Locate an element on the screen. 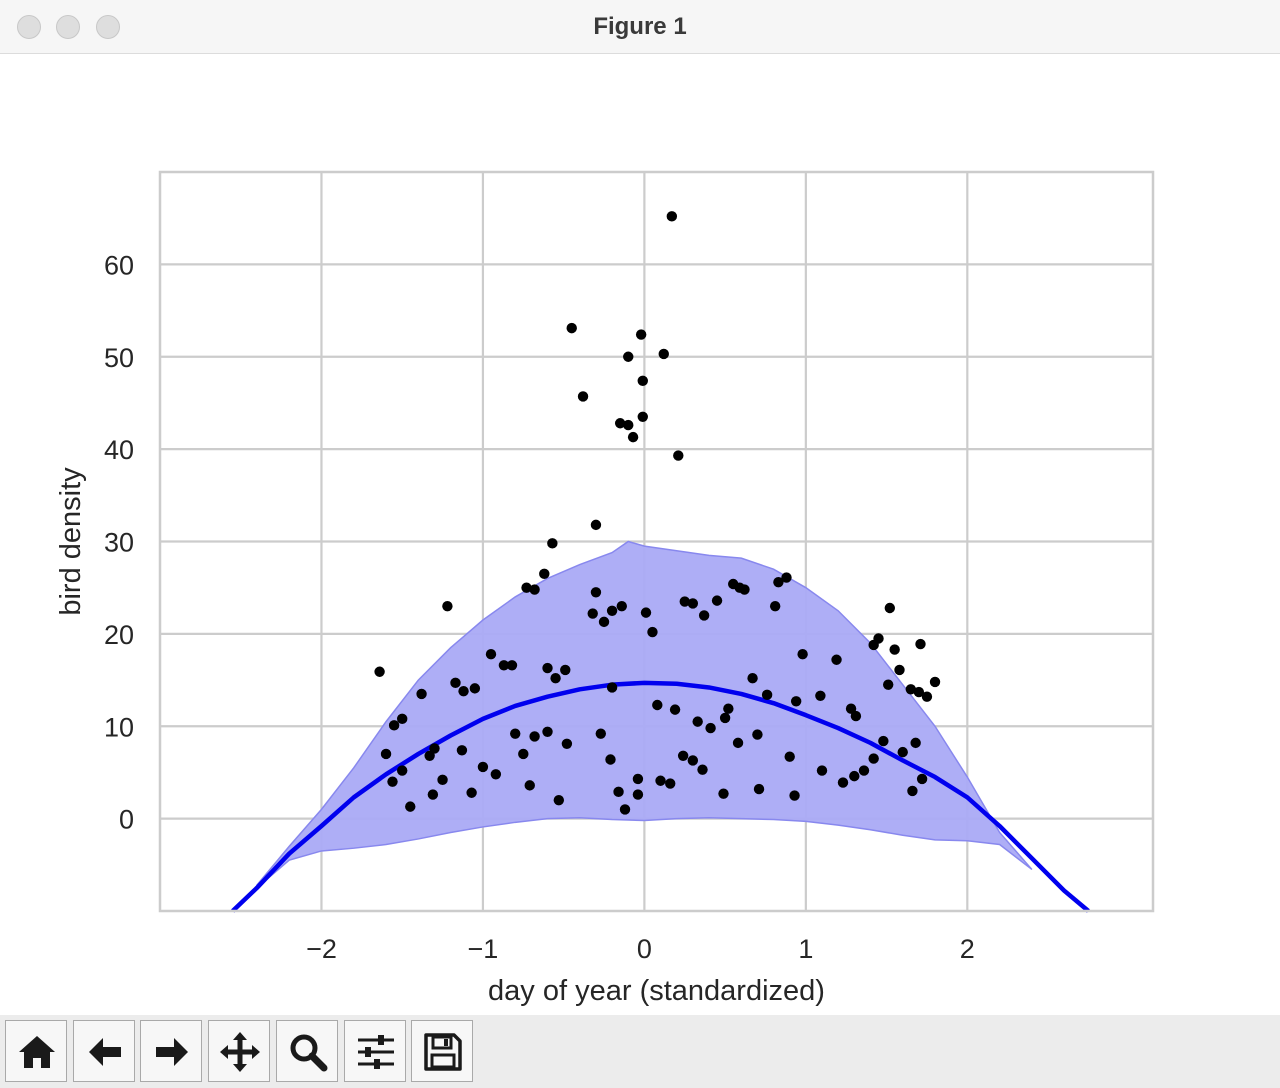 This screenshot has height=1088, width=1280. arrow-left-icon is located at coordinates (105, 1052).